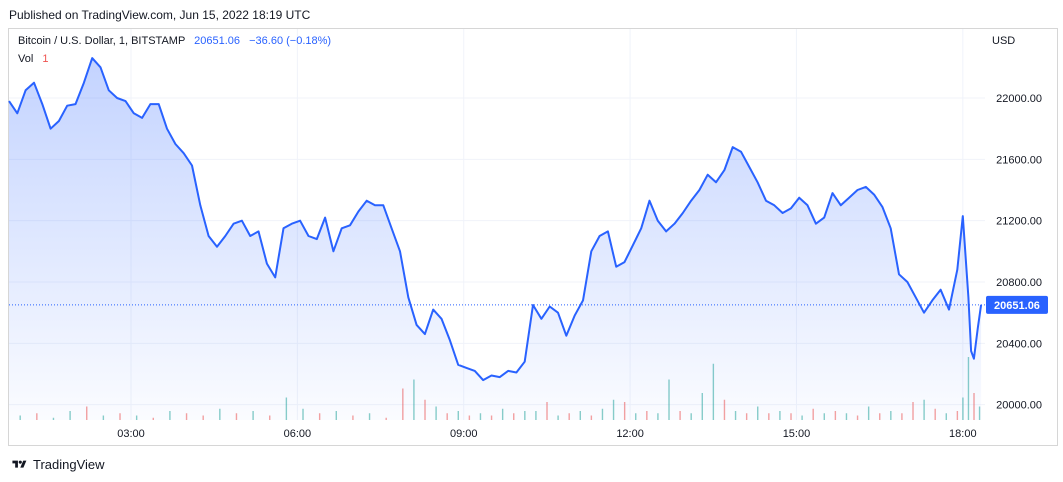 This screenshot has height=482, width=1063. I want to click on last-price-badge-text: 20651.06, so click(1017, 306).